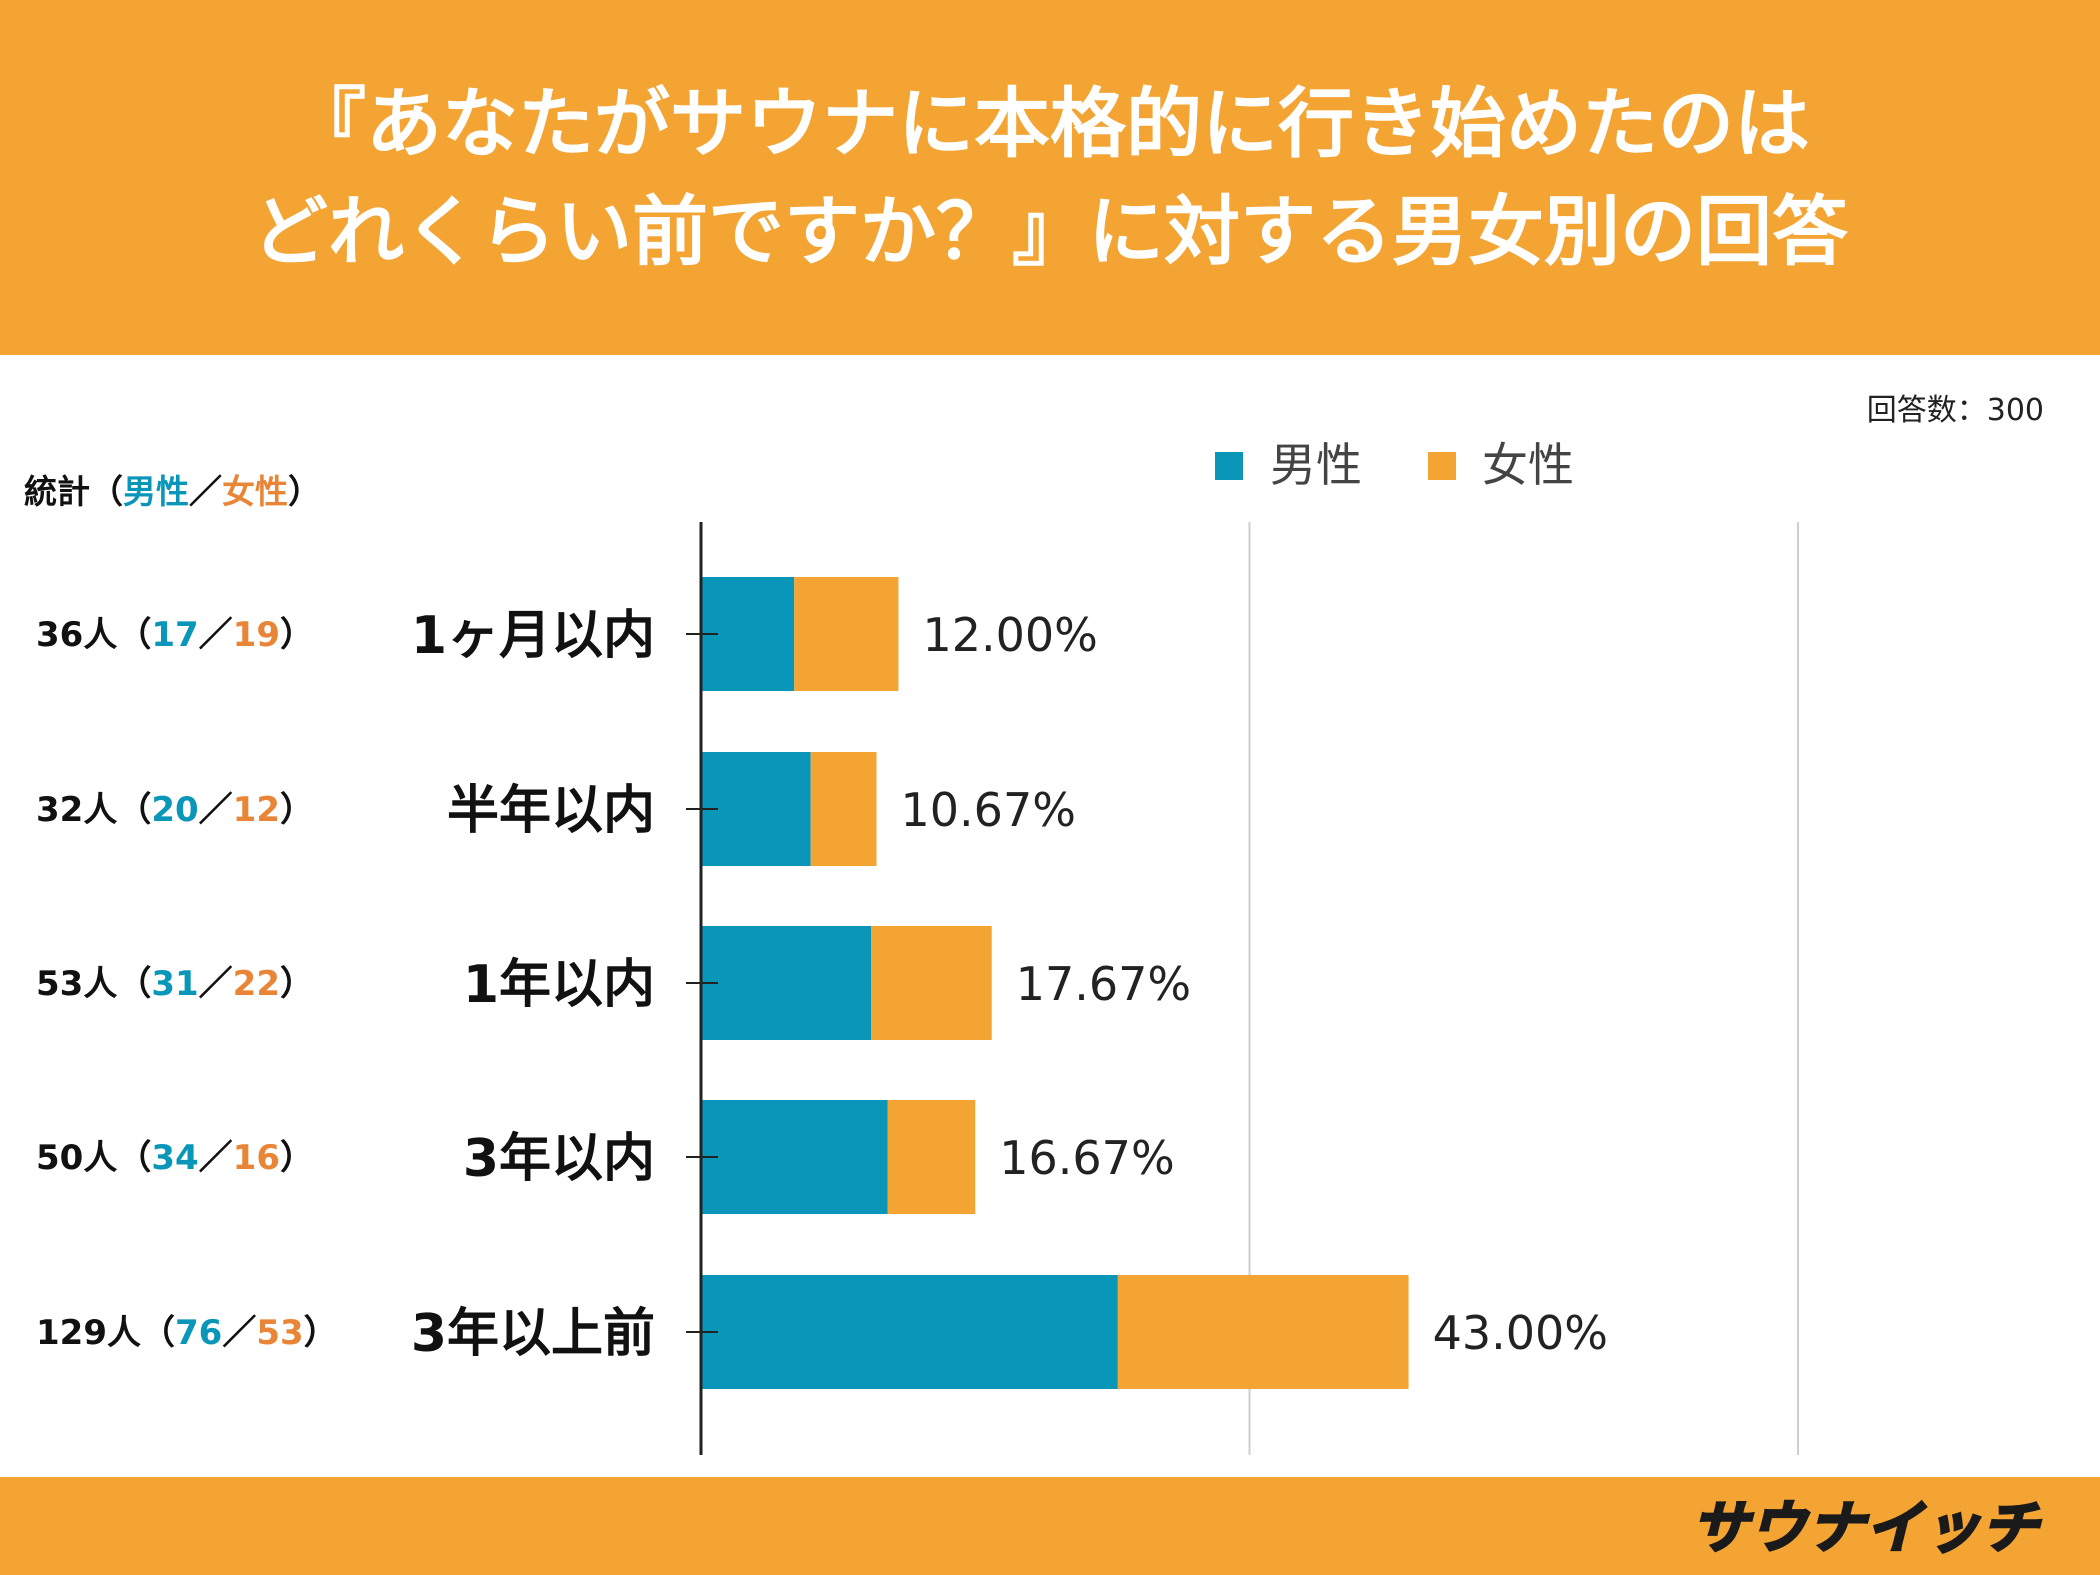  Describe the element at coordinates (1229, 466) in the screenshot. I see `legend-swatch-male` at that location.